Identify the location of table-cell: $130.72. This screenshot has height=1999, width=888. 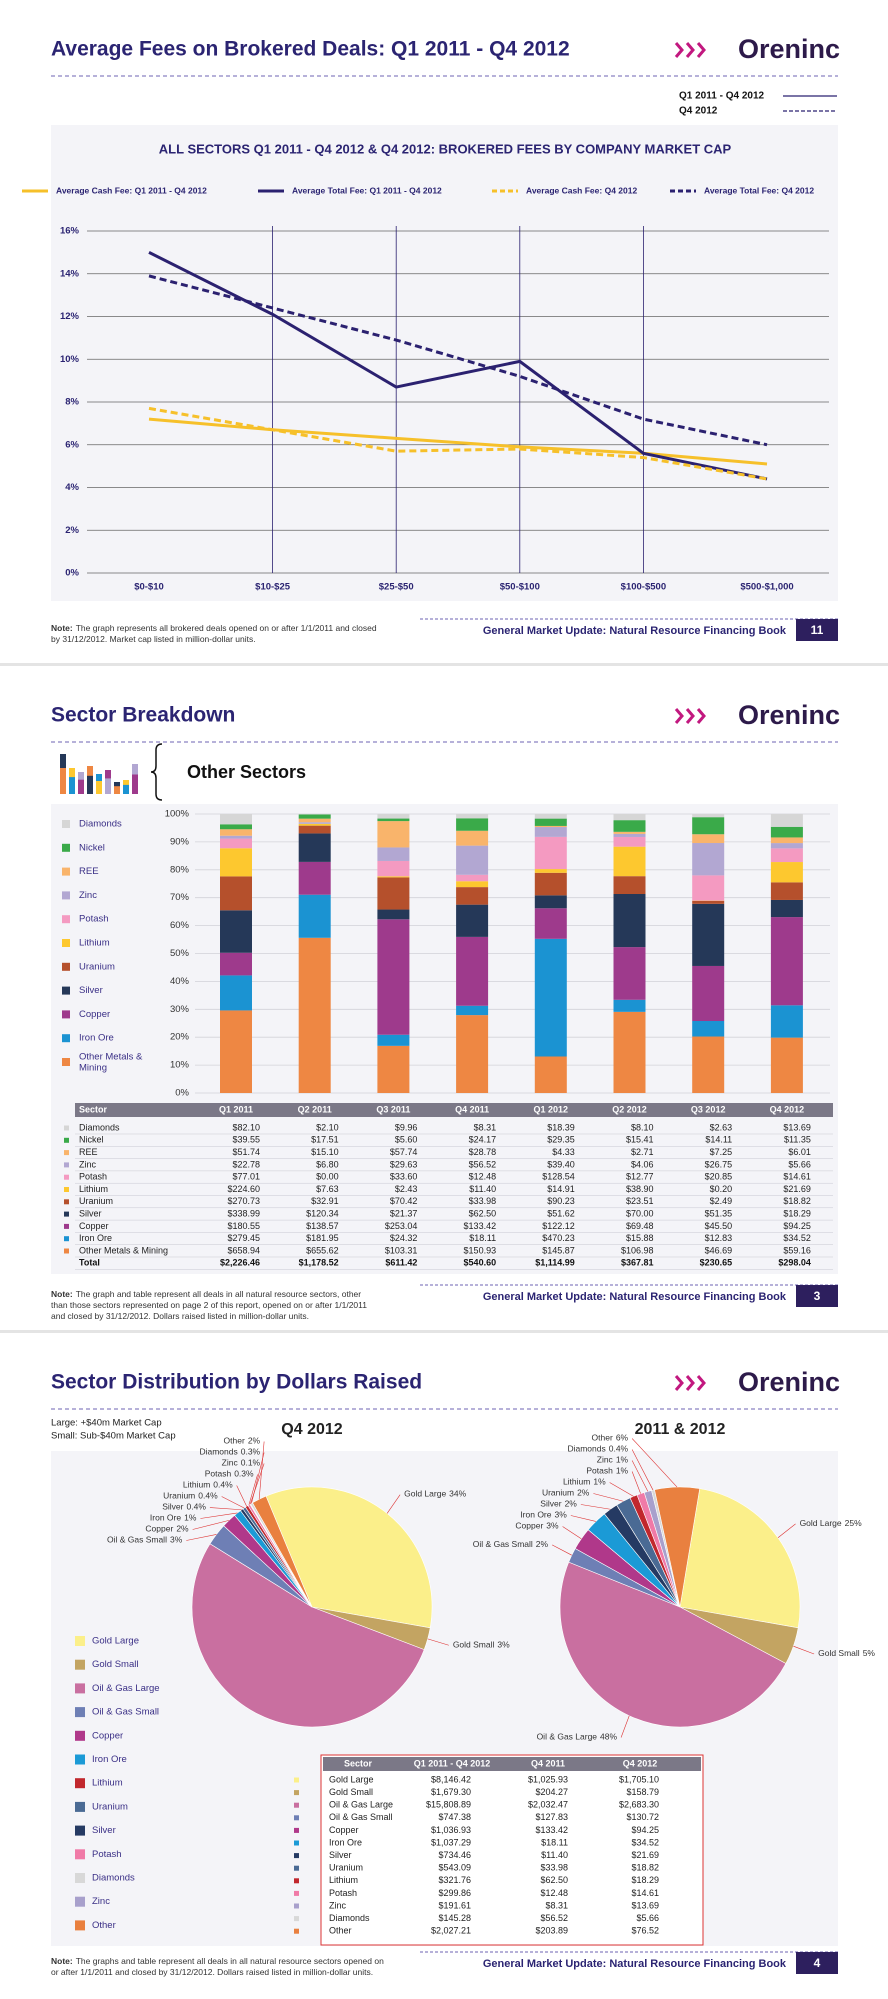
(642, 1817).